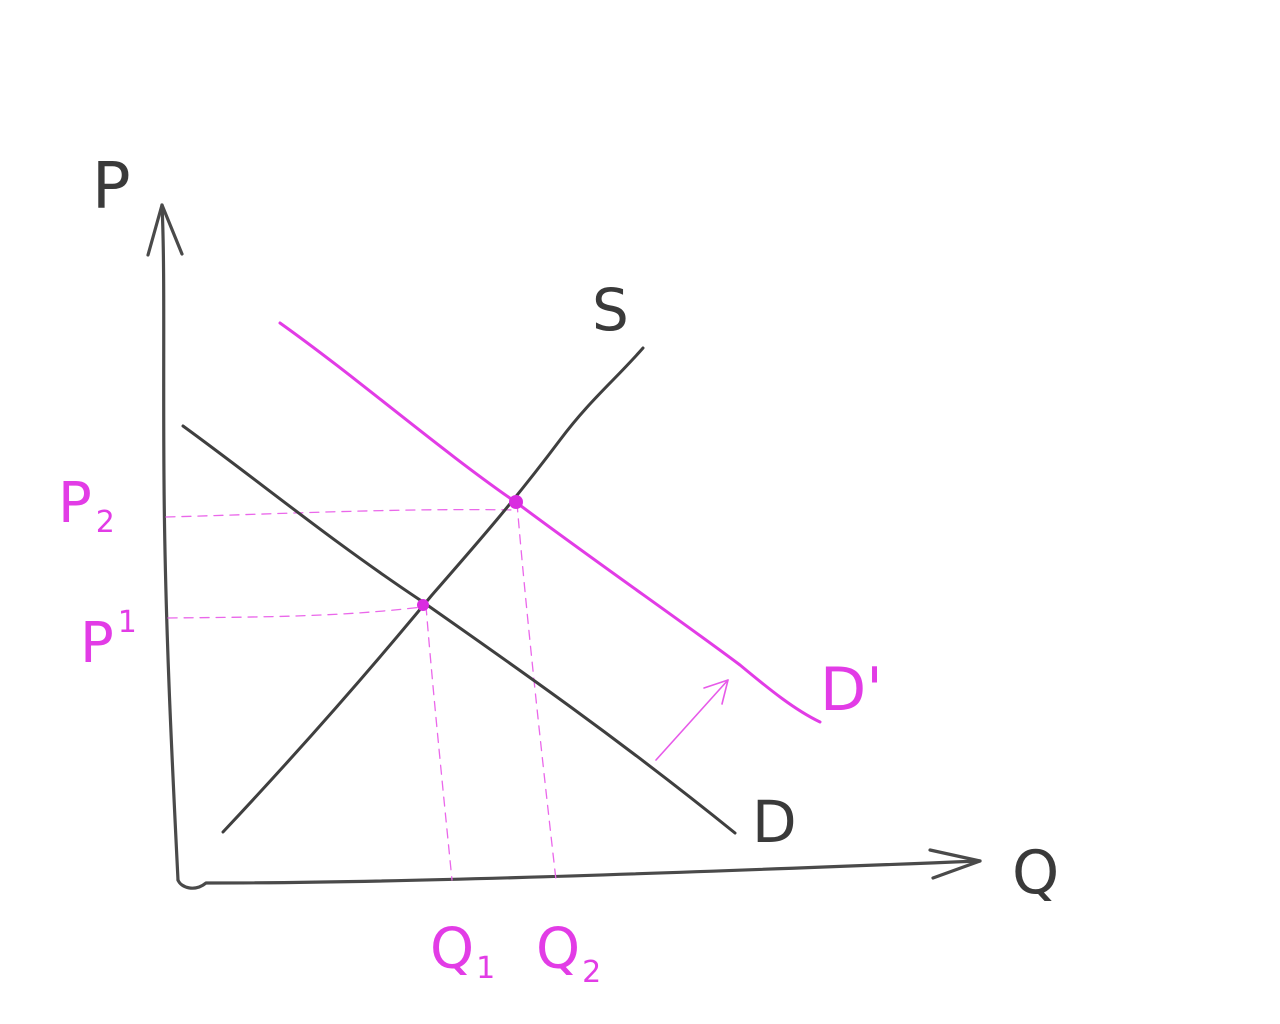  I want to click on shift-arrow-icon, so click(692, 720).